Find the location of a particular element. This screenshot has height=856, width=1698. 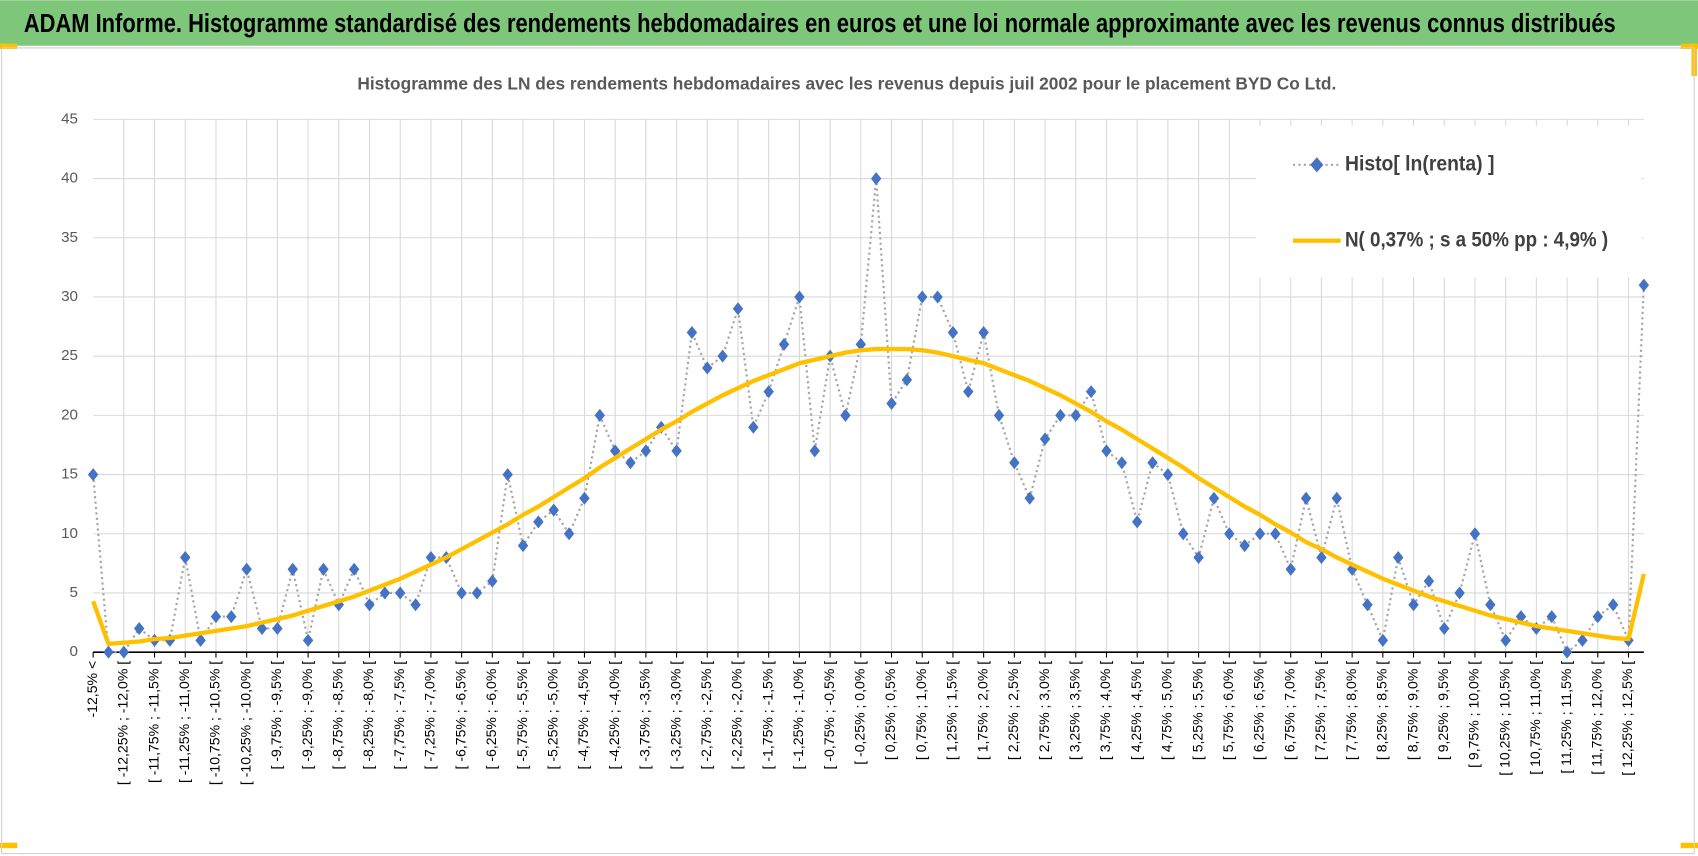

x-tick-label: [ 5,75% ; 6,0% [ is located at coordinates (1228, 710).